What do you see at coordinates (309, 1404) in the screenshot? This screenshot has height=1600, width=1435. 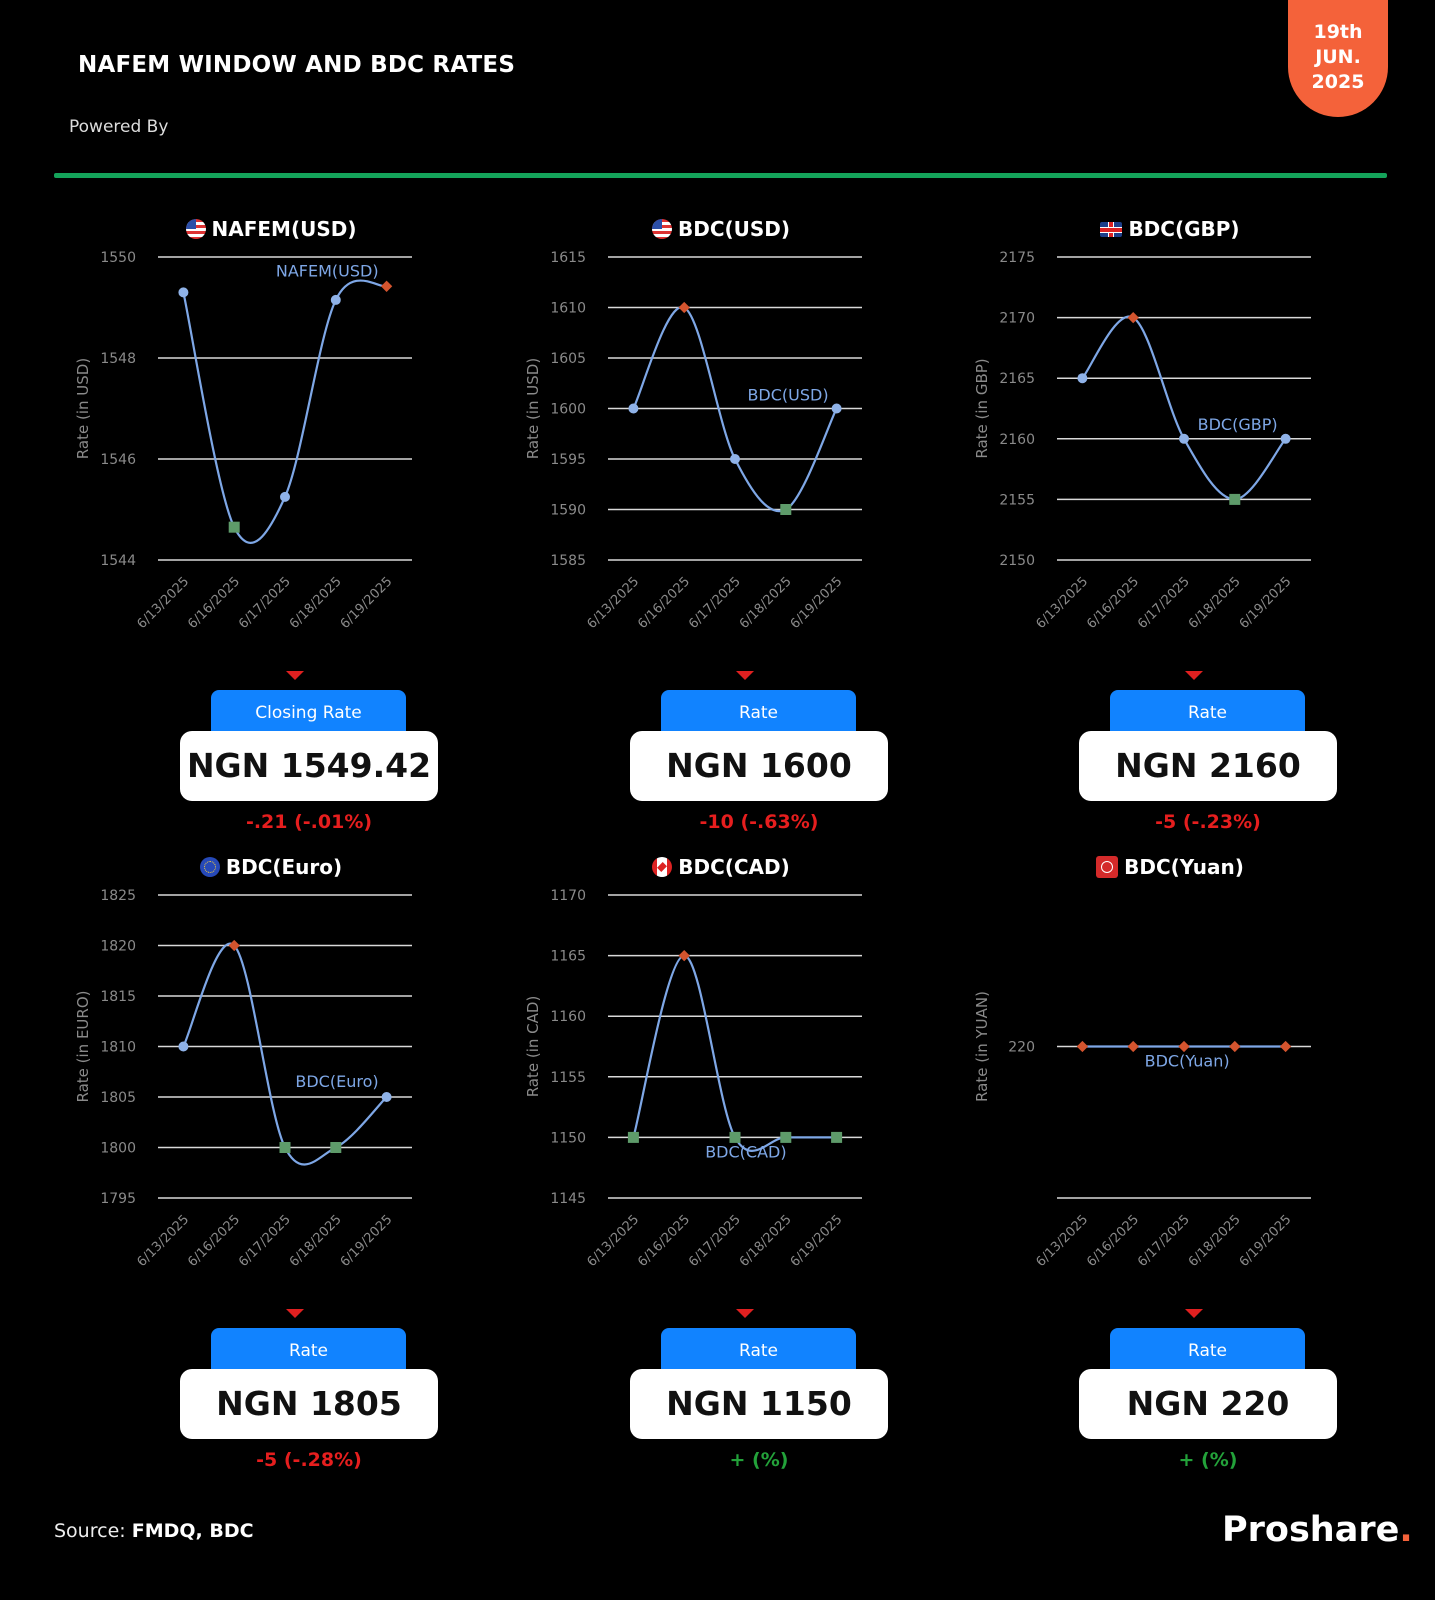 I see `rate-value: NGN 1805` at bounding box center [309, 1404].